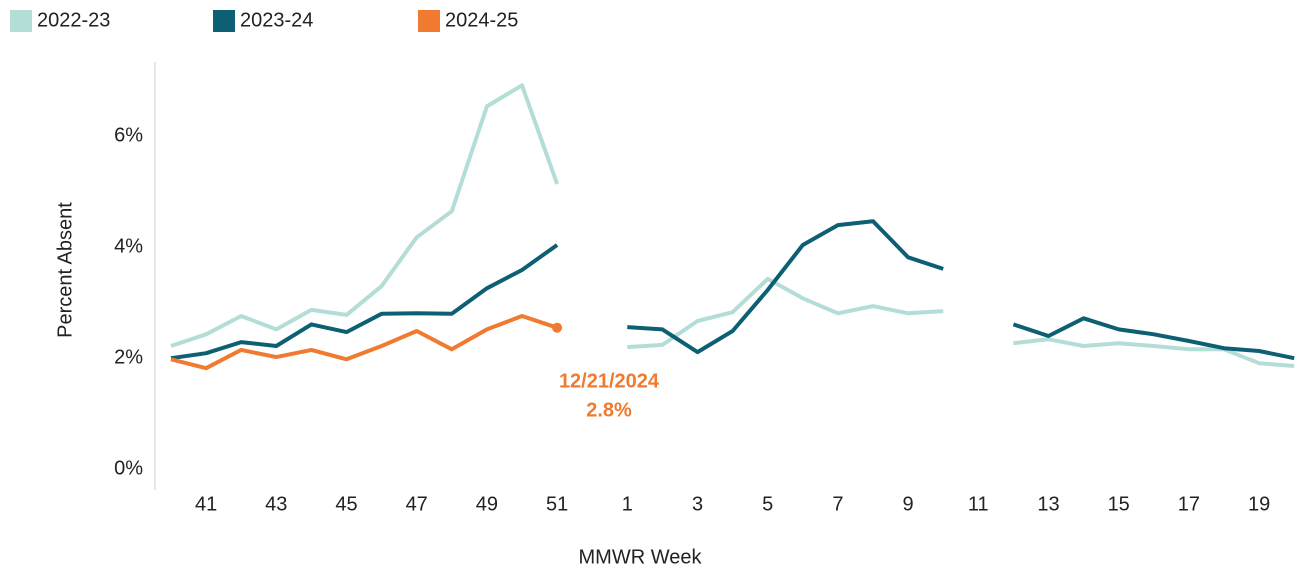 This screenshot has width=1312, height=571. I want to click on legend-label: 2022-23, so click(73, 20).